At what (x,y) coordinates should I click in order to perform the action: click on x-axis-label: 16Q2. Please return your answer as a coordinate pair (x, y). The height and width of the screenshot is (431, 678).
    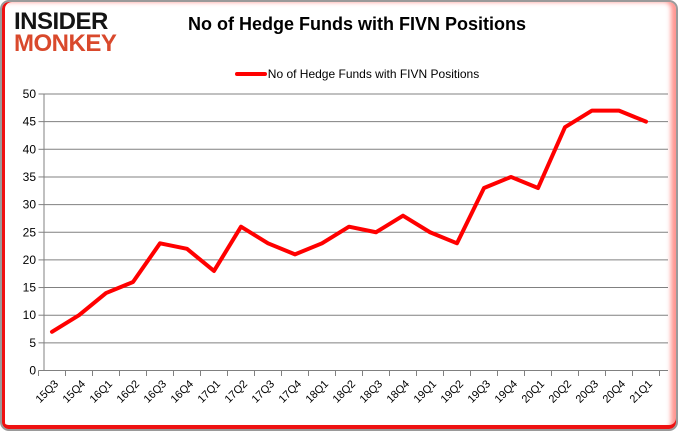
    Looking at the image, I should click on (129, 392).